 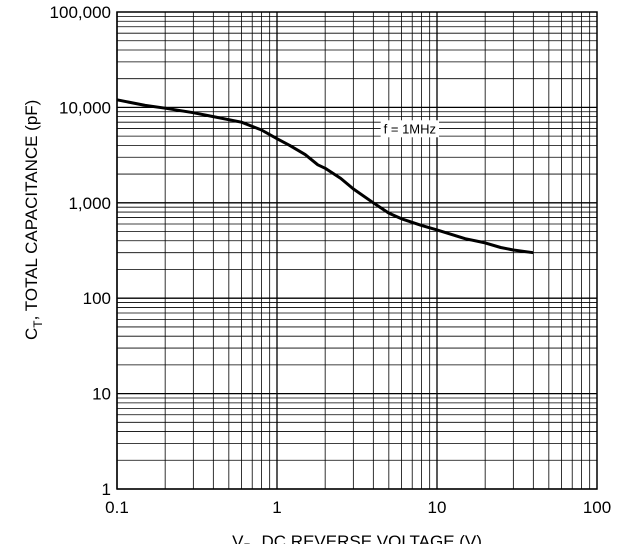 I want to click on y-tick-label: 10, so click(x=101, y=394).